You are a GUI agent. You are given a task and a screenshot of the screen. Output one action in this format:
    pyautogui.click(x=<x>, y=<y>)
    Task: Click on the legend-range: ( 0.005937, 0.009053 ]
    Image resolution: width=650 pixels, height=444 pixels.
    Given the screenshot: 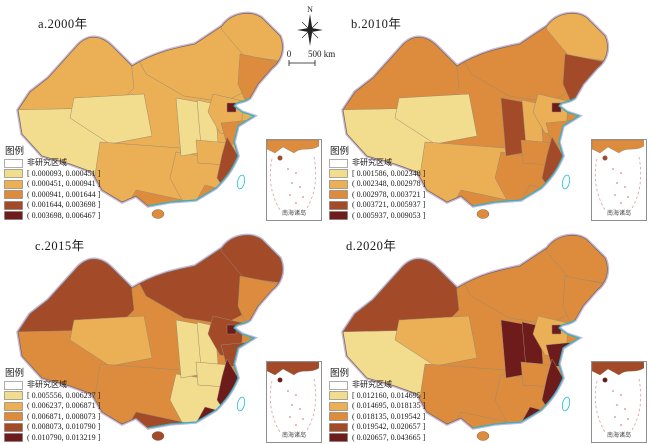 What is the action you would take?
    pyautogui.click(x=389, y=215)
    